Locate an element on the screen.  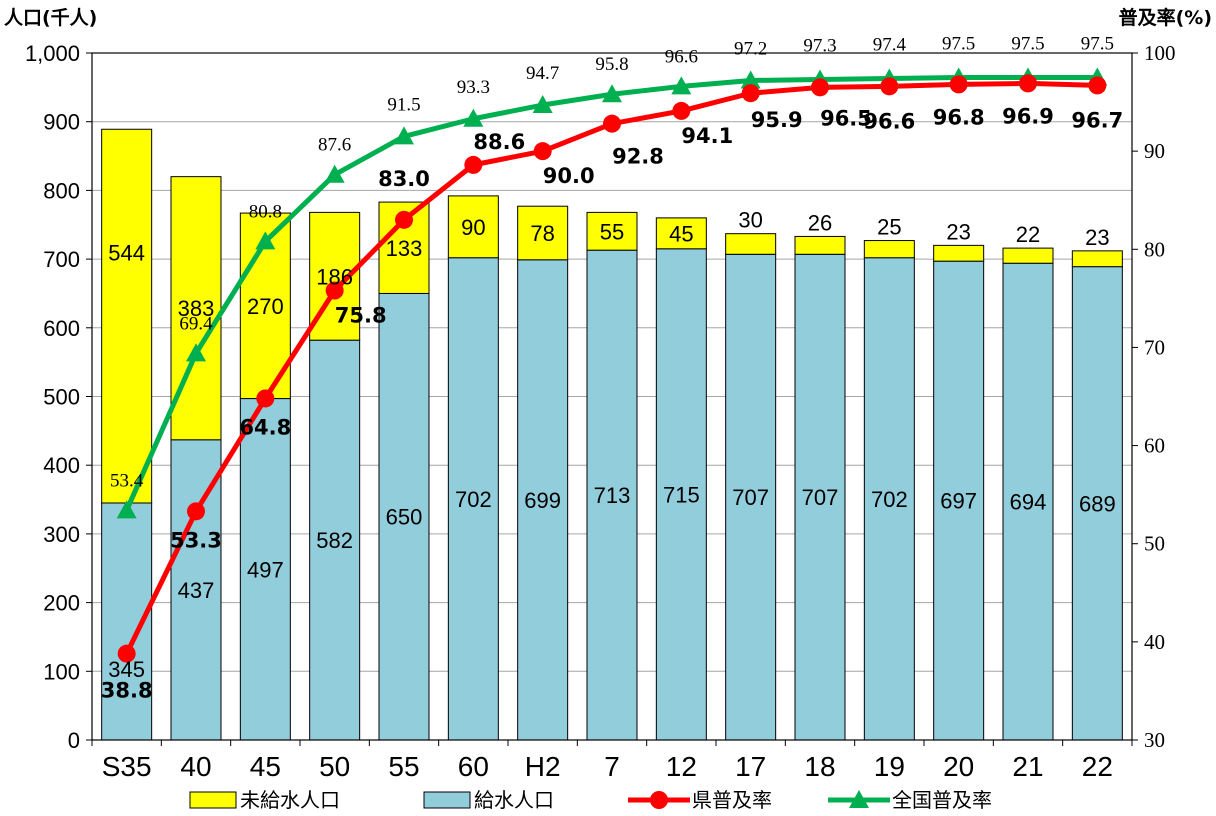
right-axis-title: 普及率(%) is located at coordinates (1165, 17).